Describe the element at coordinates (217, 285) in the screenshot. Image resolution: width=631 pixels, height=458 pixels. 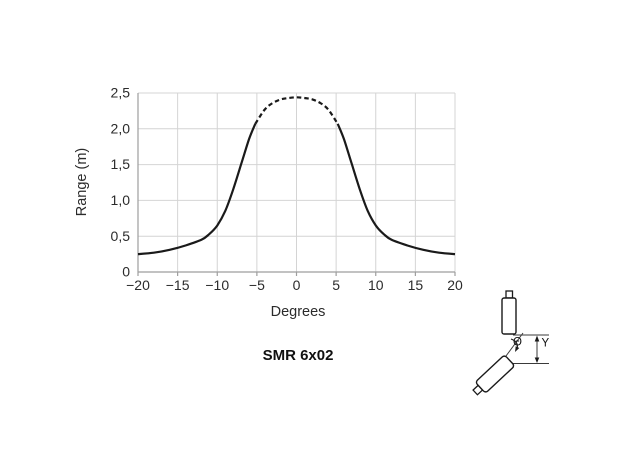
I see `x-tick-label: −10` at that location.